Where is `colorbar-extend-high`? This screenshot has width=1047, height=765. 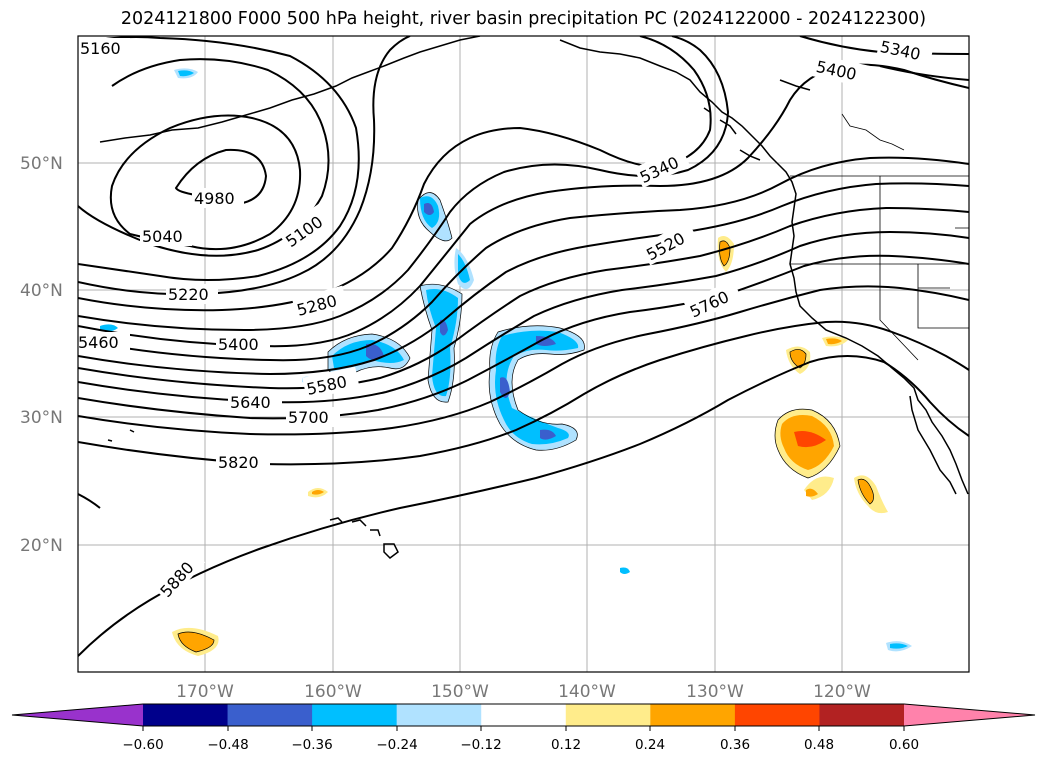
colorbar-extend-high is located at coordinates (969, 715).